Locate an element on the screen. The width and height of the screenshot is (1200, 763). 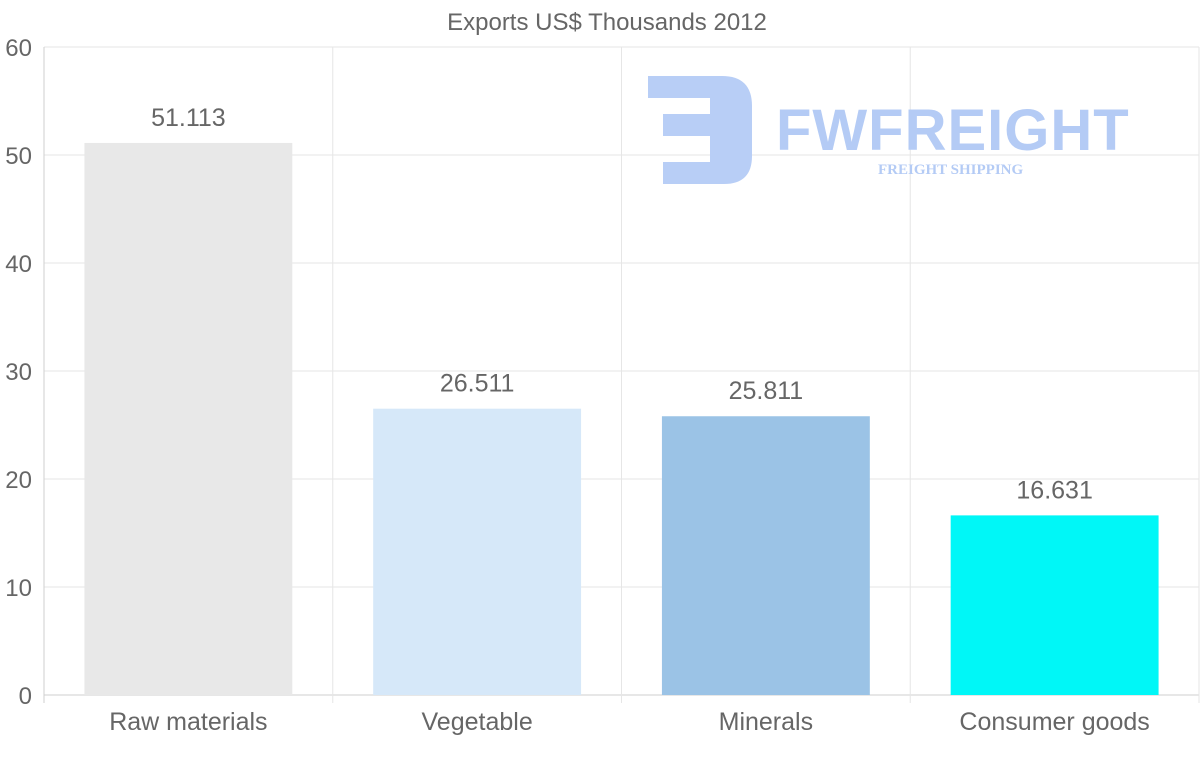
y-tick-label: 20 is located at coordinates (18, 480).